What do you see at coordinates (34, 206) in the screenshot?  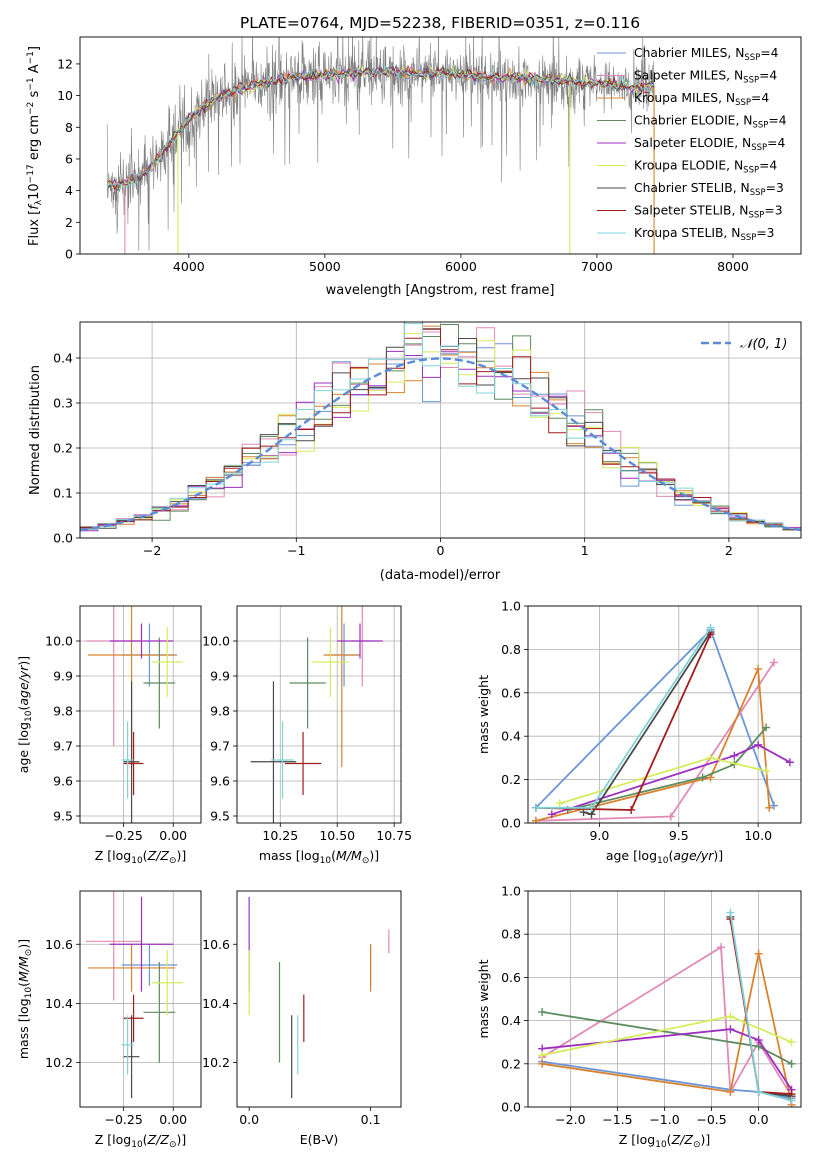 I see `y-axis-label-part: f` at bounding box center [34, 206].